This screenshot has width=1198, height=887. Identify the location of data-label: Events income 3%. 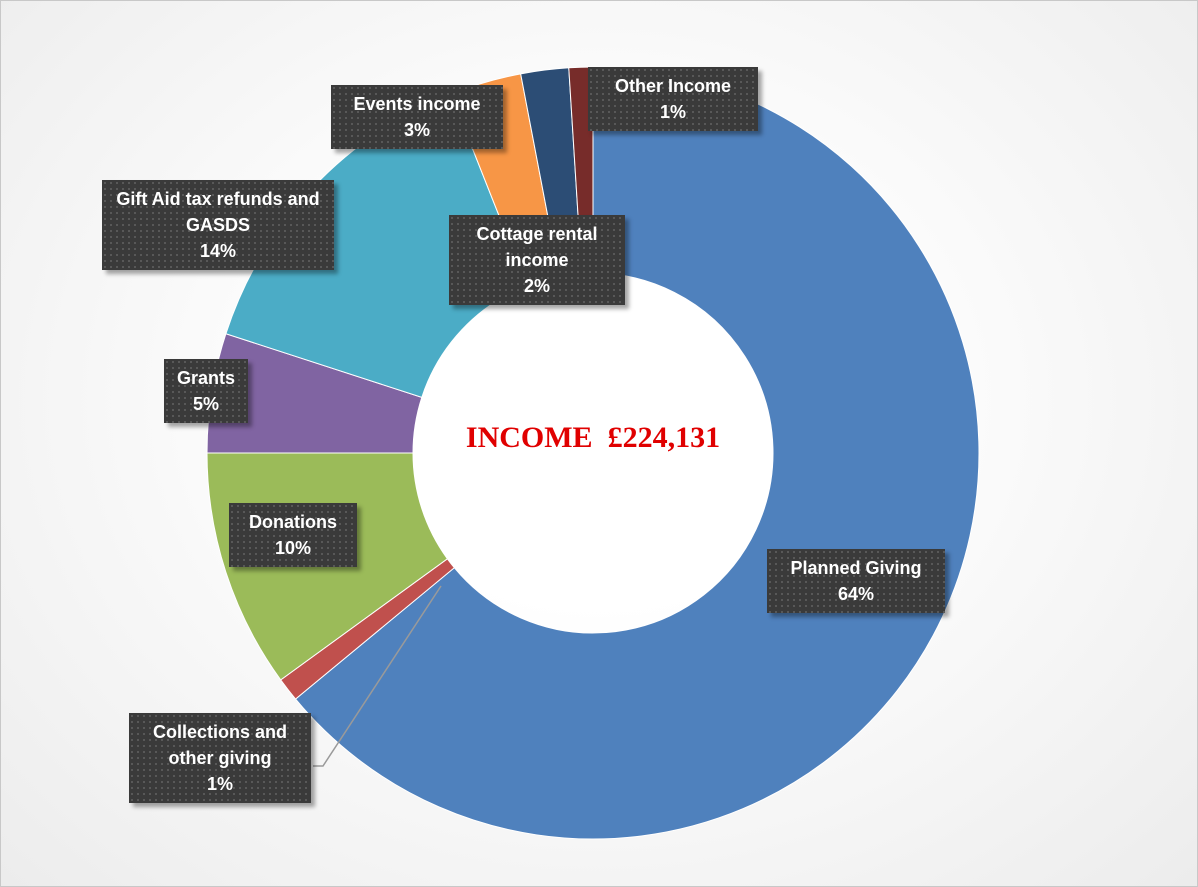
(417, 117).